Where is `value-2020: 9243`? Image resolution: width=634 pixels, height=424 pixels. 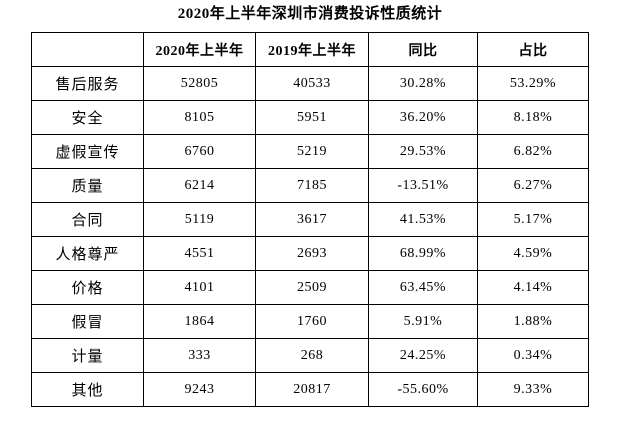 value-2020: 9243 is located at coordinates (199, 389).